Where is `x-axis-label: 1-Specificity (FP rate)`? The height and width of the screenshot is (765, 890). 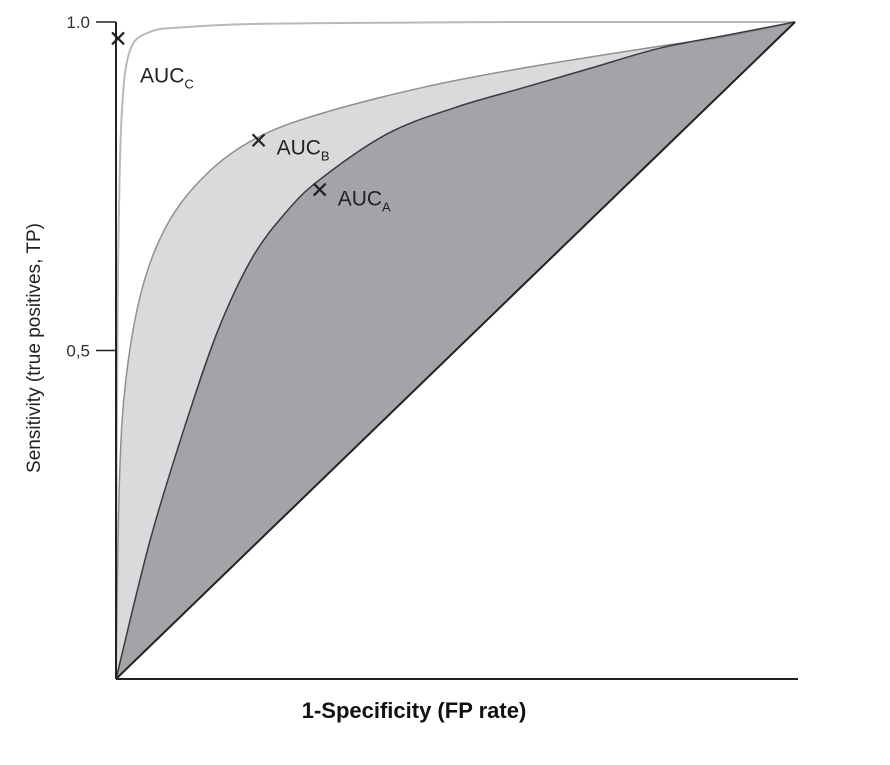
x-axis-label: 1-Specificity (FP rate) is located at coordinates (414, 710).